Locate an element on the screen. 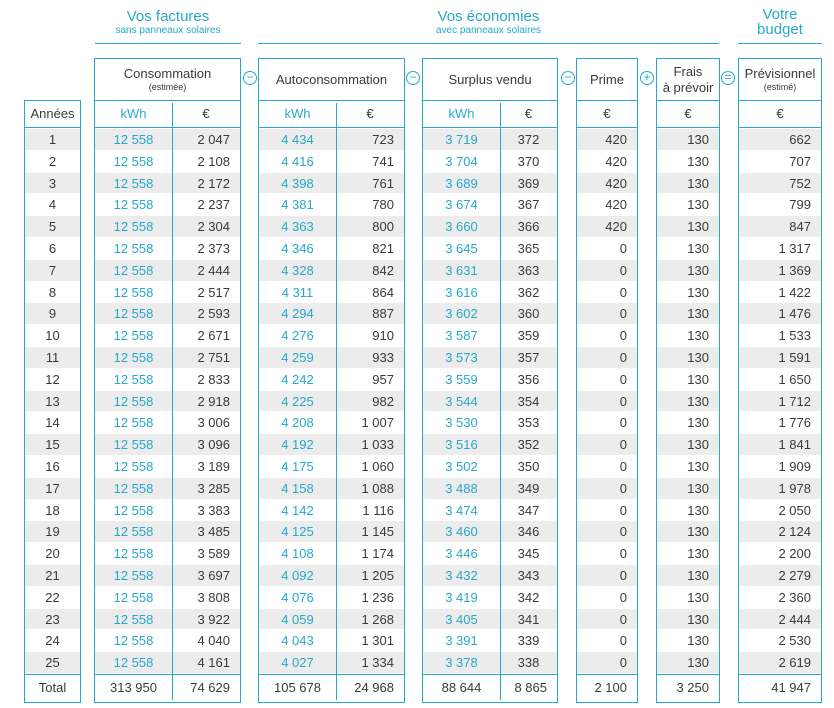  table-cell: 3 660 is located at coordinates (461, 227).